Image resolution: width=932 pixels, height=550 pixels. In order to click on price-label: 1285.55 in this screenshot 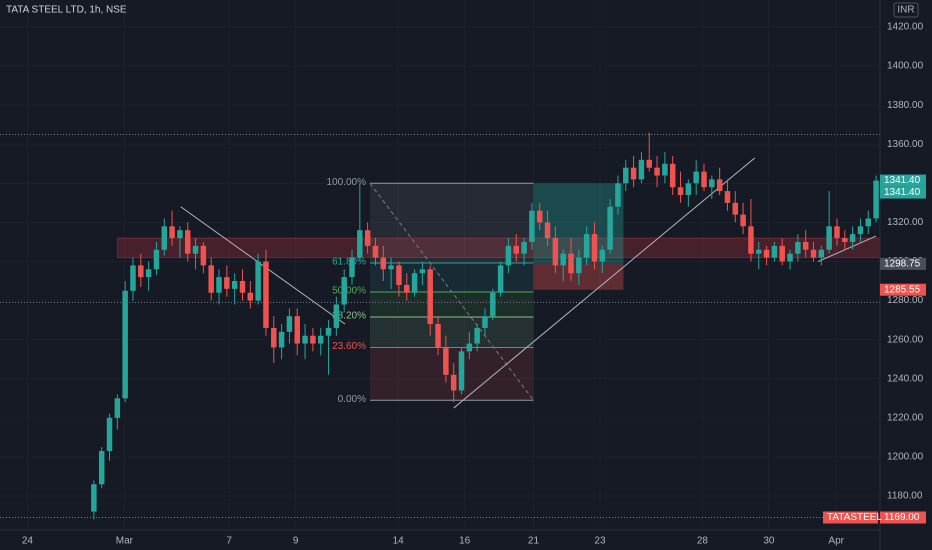, I will do `click(902, 289)`.